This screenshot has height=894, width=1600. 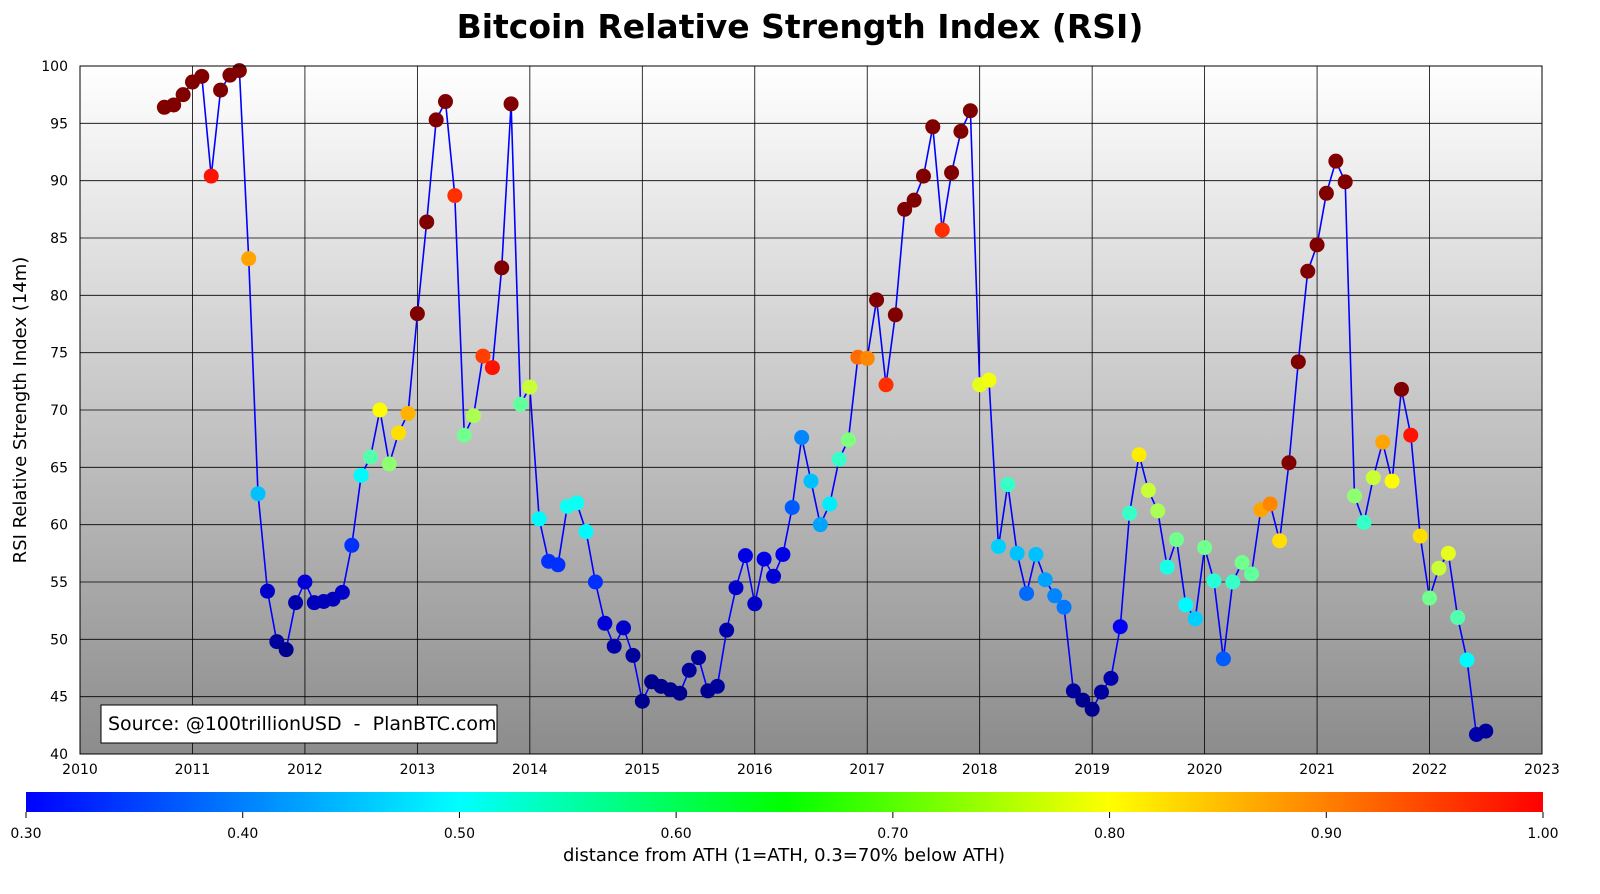 What do you see at coordinates (305, 770) in the screenshot?
I see `x-tick-label: 2012` at bounding box center [305, 770].